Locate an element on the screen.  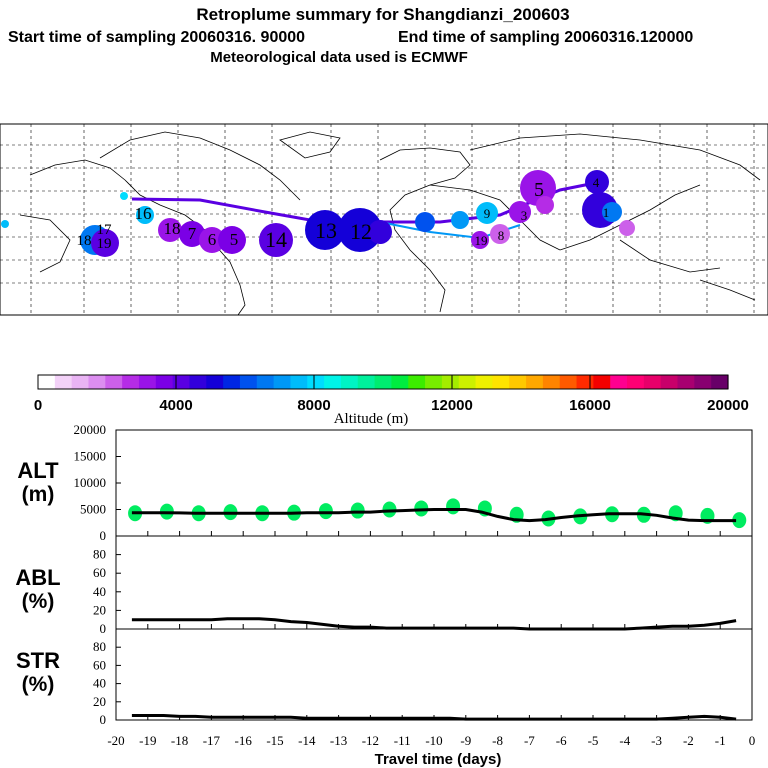
abl-y-tick-label: 0 is located at coordinates (103, 628).